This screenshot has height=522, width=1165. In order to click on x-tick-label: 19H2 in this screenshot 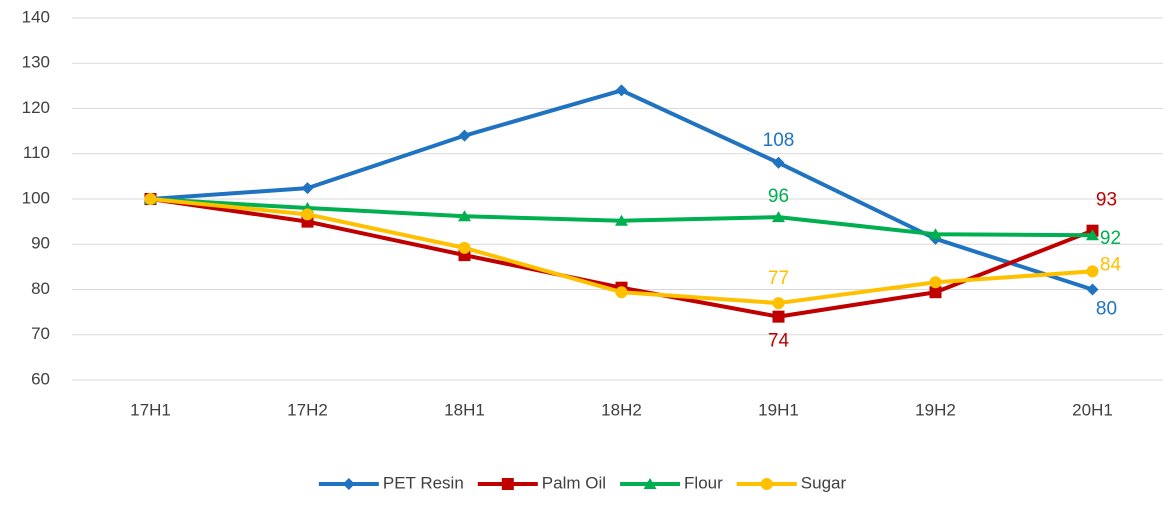, I will do `click(935, 409)`.